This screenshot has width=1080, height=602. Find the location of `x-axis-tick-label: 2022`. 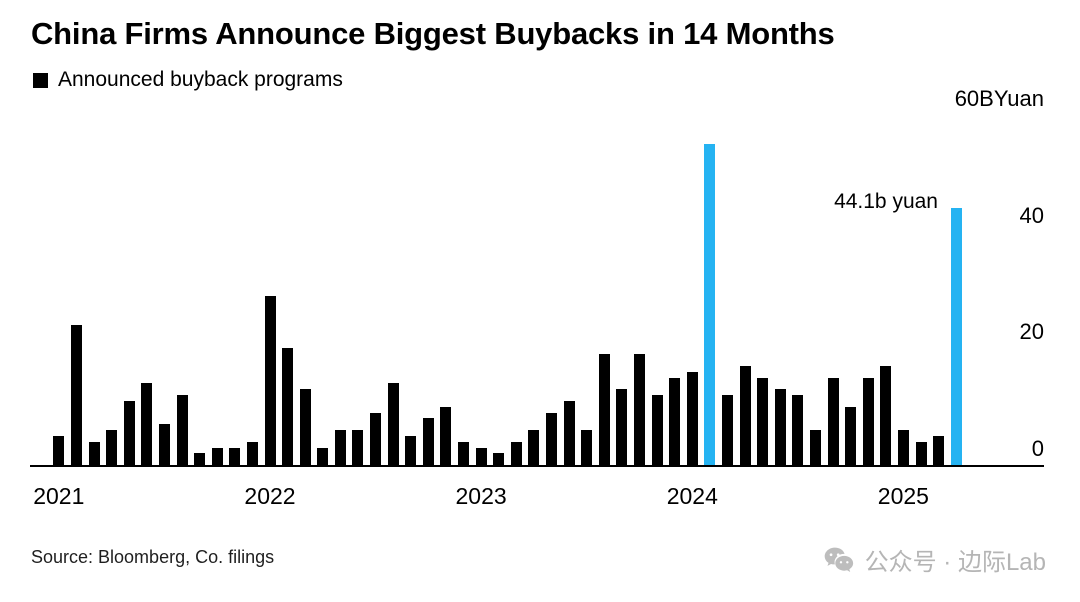

x-axis-tick-label: 2022 is located at coordinates (270, 496).